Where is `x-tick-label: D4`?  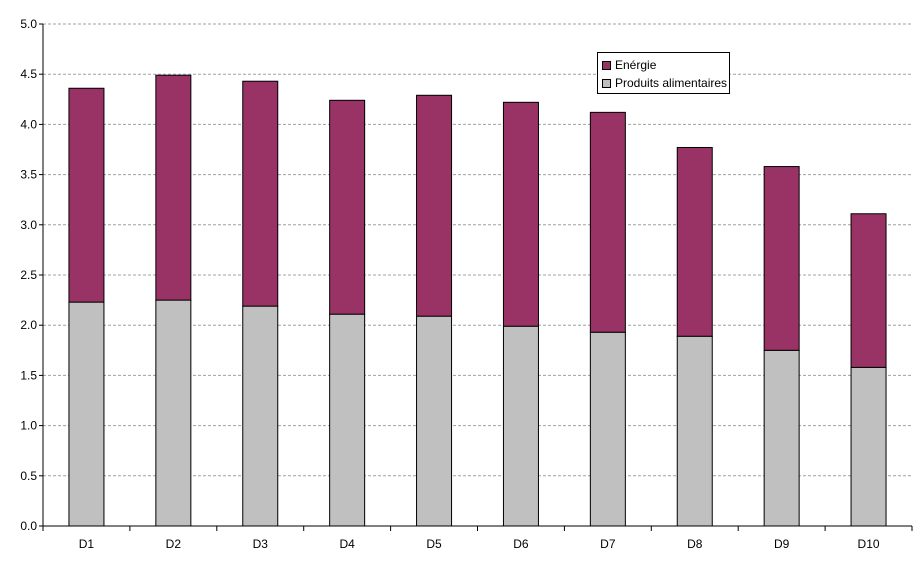 x-tick-label: D4 is located at coordinates (347, 544).